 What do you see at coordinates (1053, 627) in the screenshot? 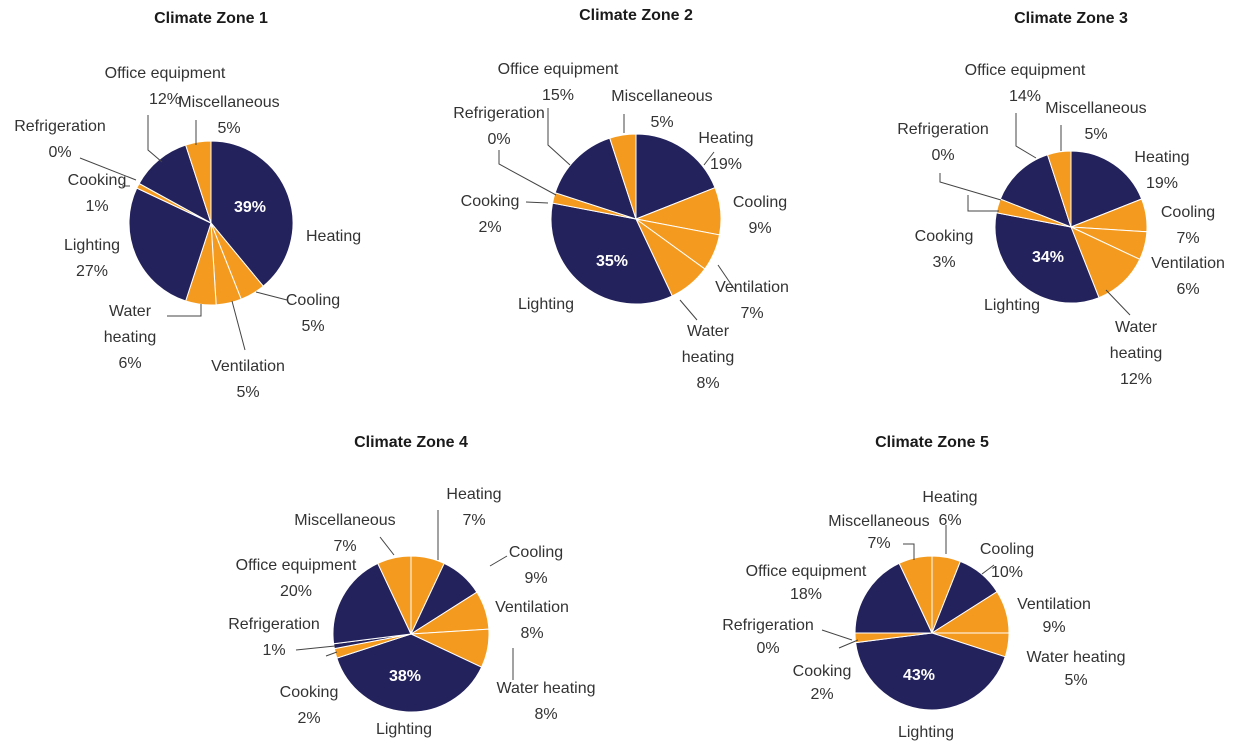
I see `slice-value-ventilation: 9%` at bounding box center [1053, 627].